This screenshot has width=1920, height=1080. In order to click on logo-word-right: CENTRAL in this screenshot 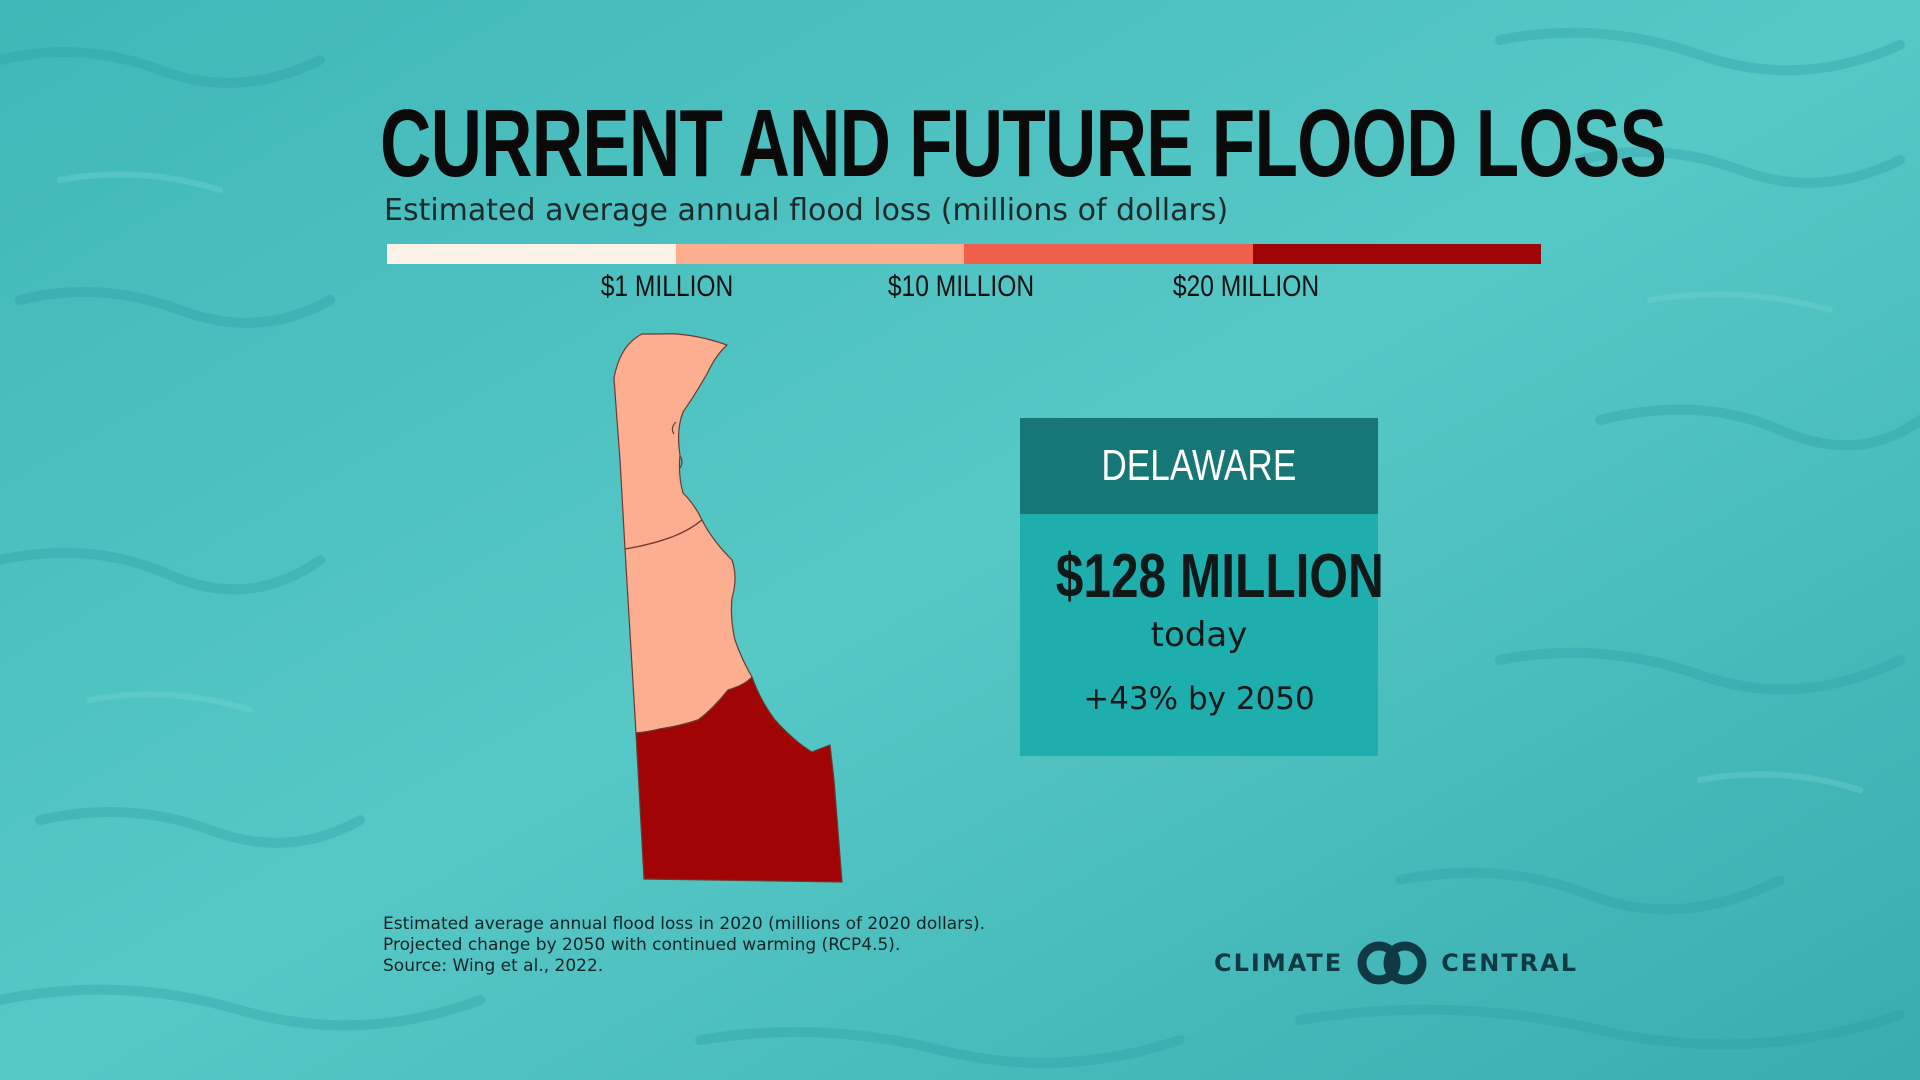, I will do `click(1510, 963)`.